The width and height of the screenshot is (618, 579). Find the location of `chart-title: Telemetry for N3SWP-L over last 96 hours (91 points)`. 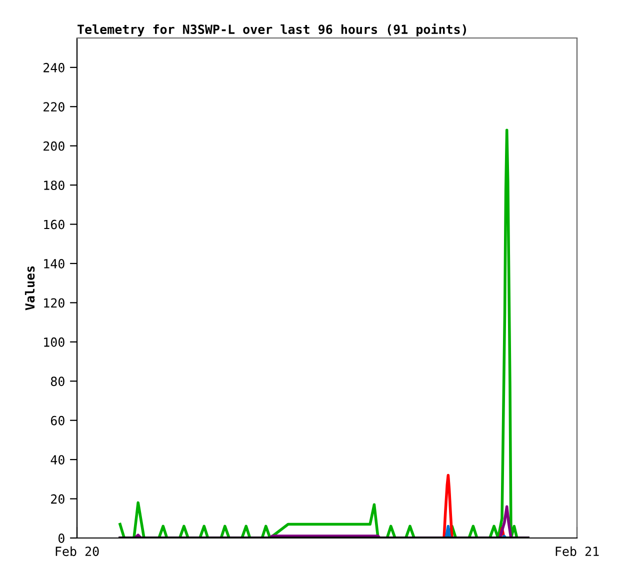

chart-title: Telemetry for N3SWP-L over last 96 hours (91 points) is located at coordinates (272, 30).